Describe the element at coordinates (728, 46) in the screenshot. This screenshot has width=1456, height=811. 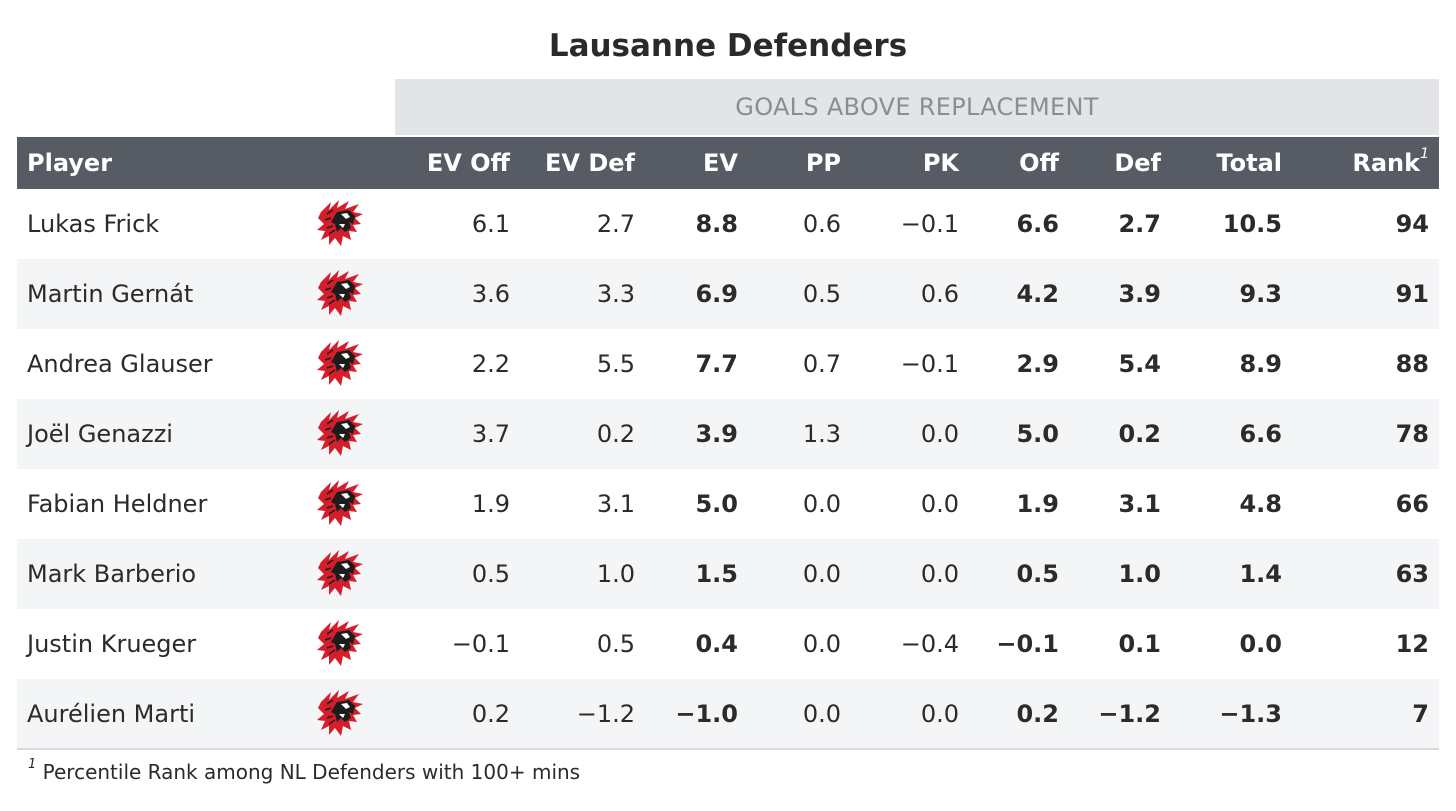
I see `table-title: Lausanne Defenders` at that location.